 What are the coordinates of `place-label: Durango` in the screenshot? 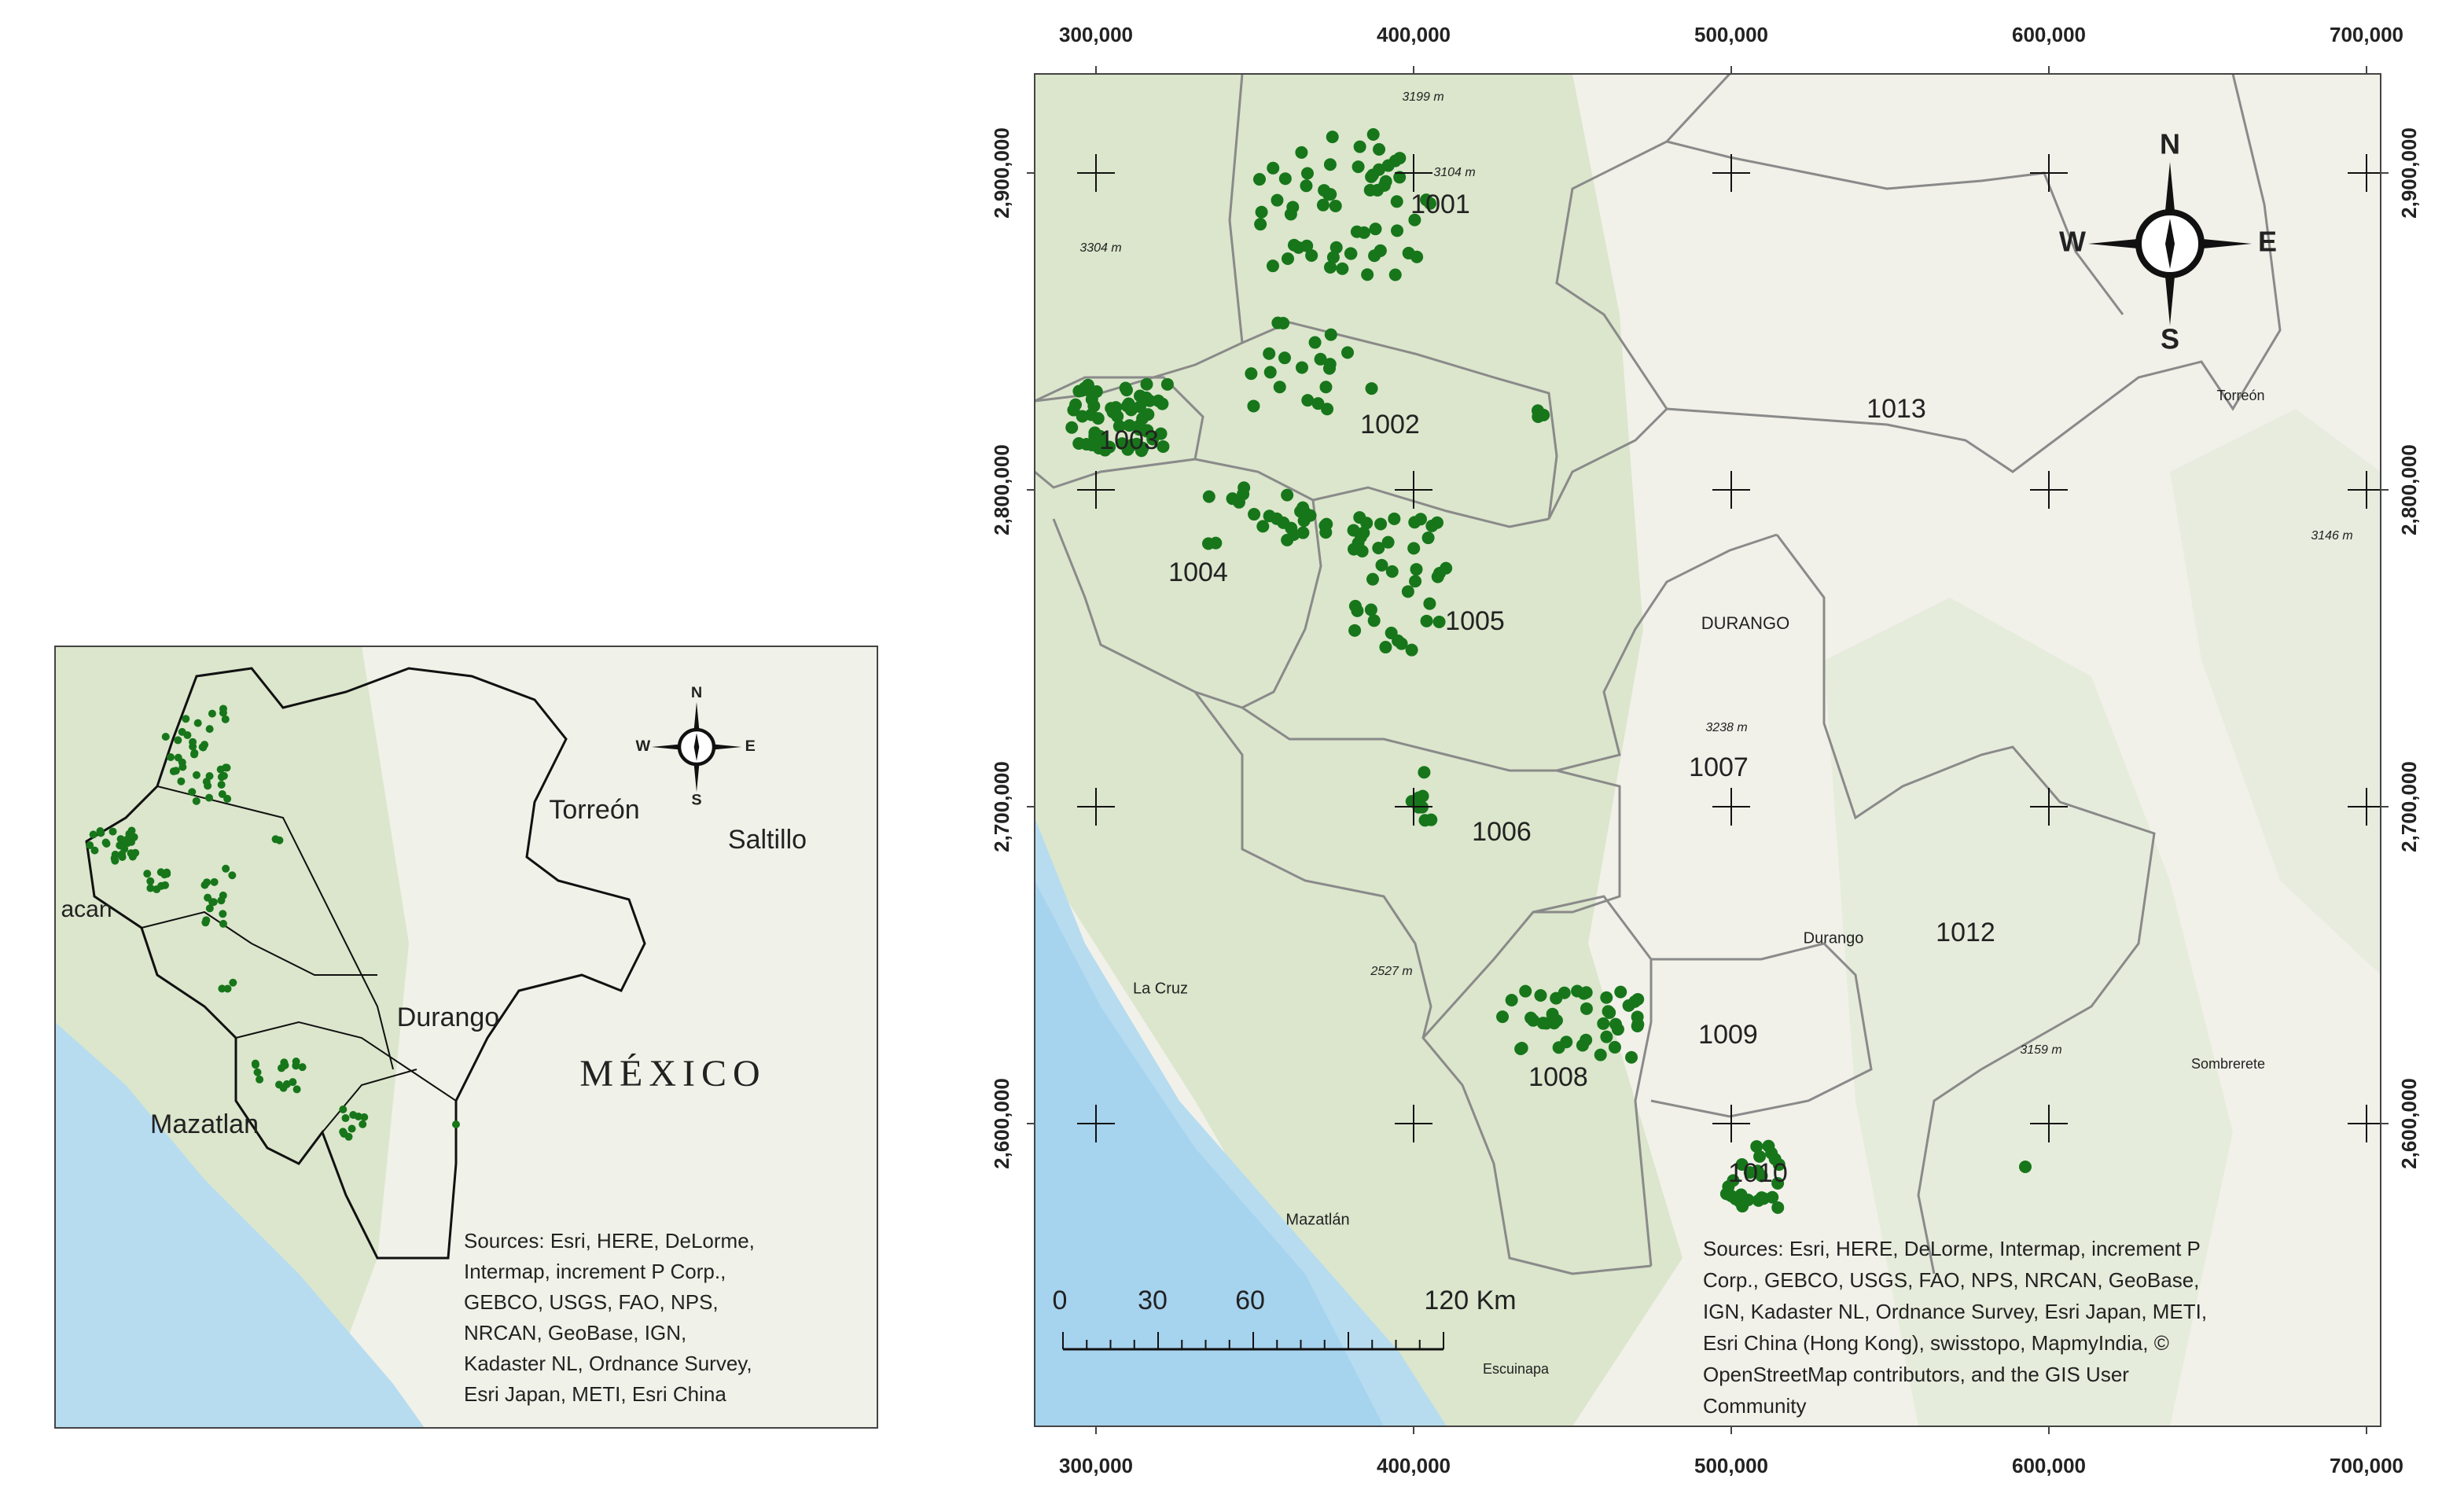 It's located at (1834, 938).